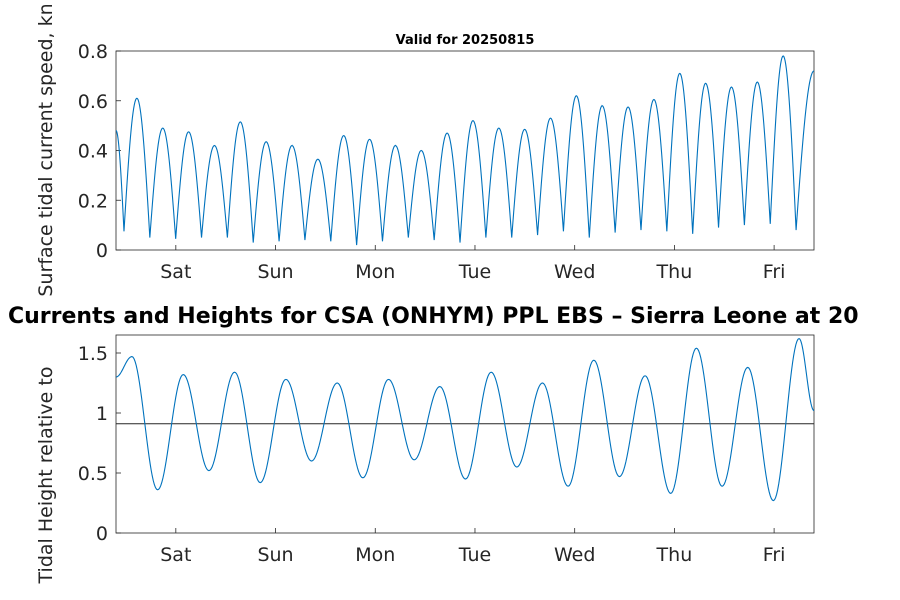 This screenshot has width=900, height=600. Describe the element at coordinates (275, 555) in the screenshot. I see `height-x-tick-label: Sun` at that location.